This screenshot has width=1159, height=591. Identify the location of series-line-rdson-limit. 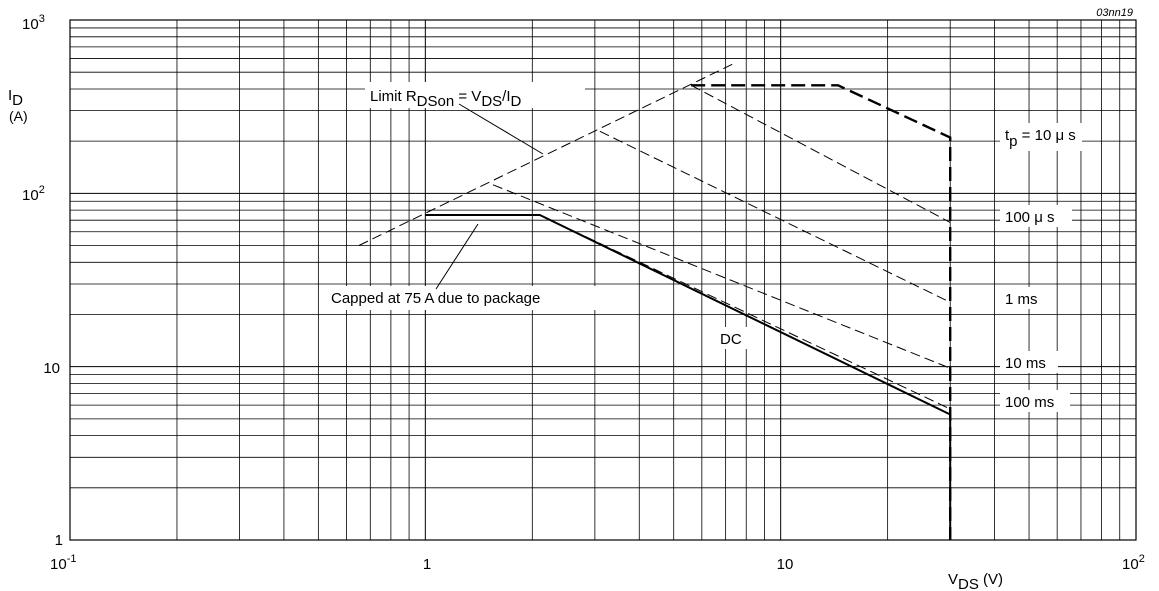
(547, 153).